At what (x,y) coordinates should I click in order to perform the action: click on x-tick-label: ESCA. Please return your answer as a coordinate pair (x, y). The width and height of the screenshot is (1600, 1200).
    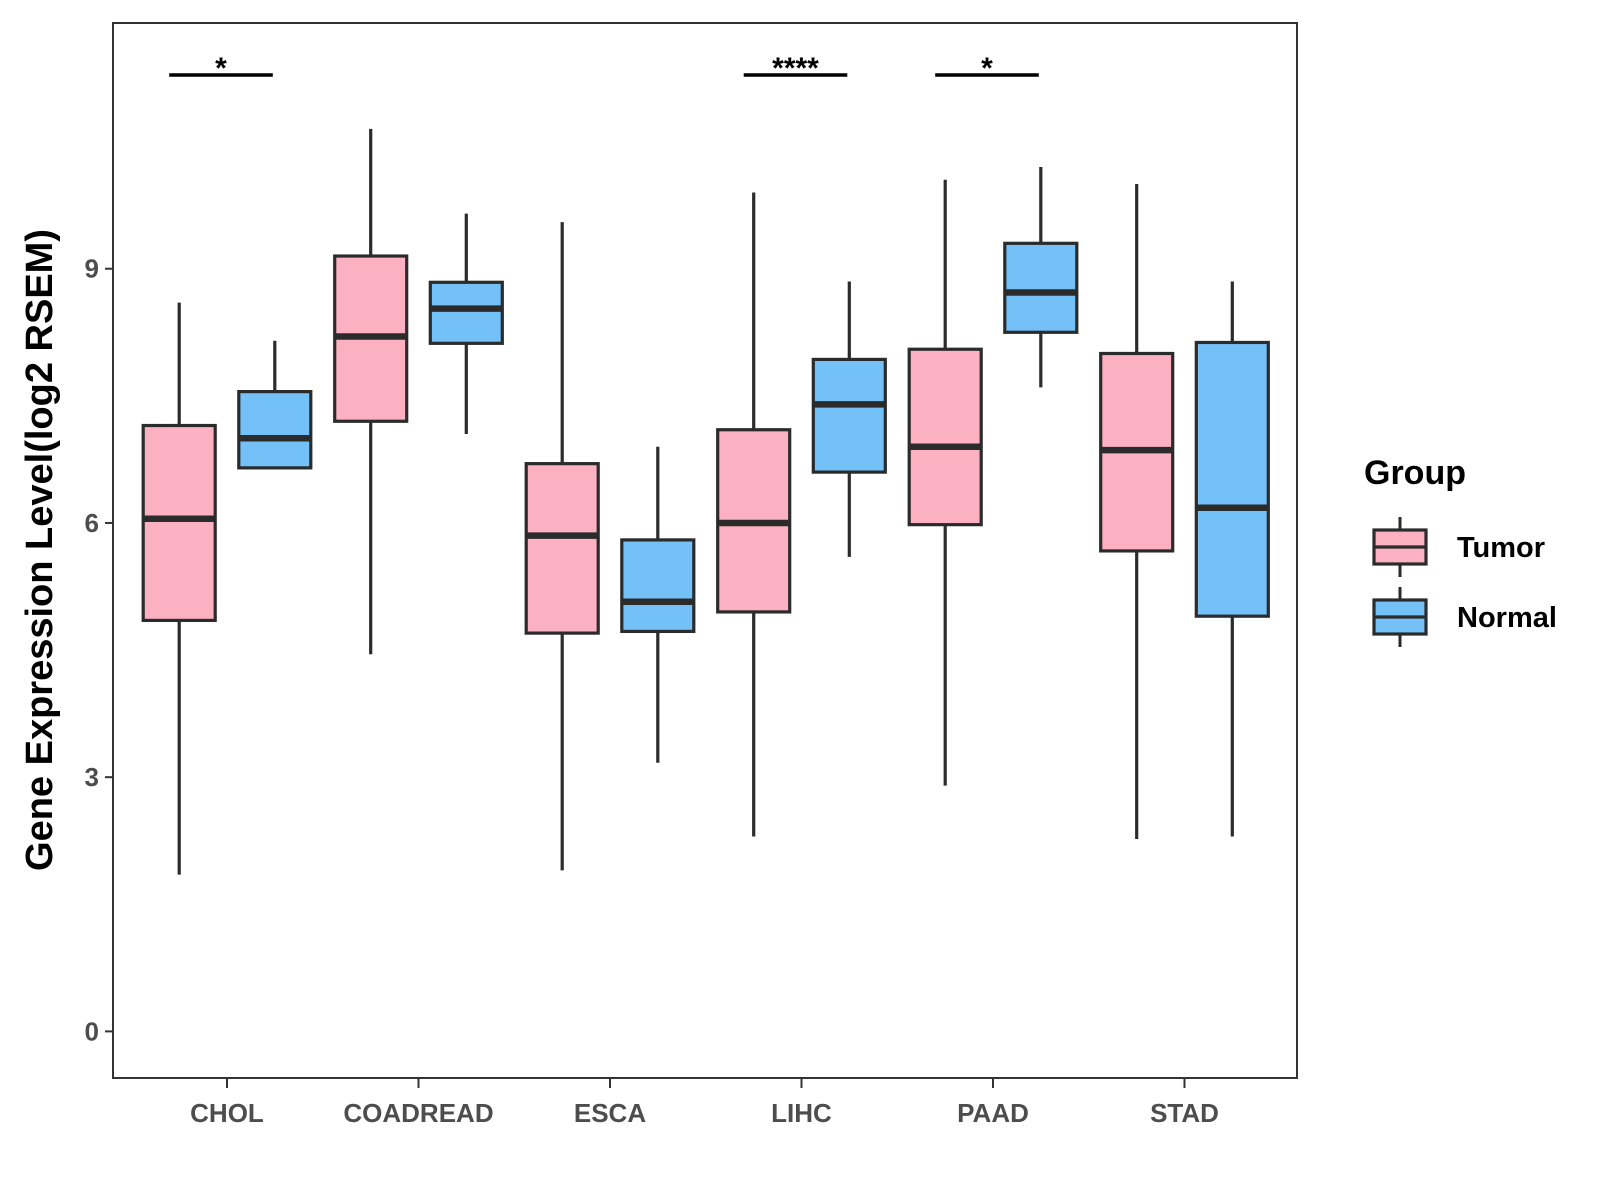
    Looking at the image, I should click on (610, 1113).